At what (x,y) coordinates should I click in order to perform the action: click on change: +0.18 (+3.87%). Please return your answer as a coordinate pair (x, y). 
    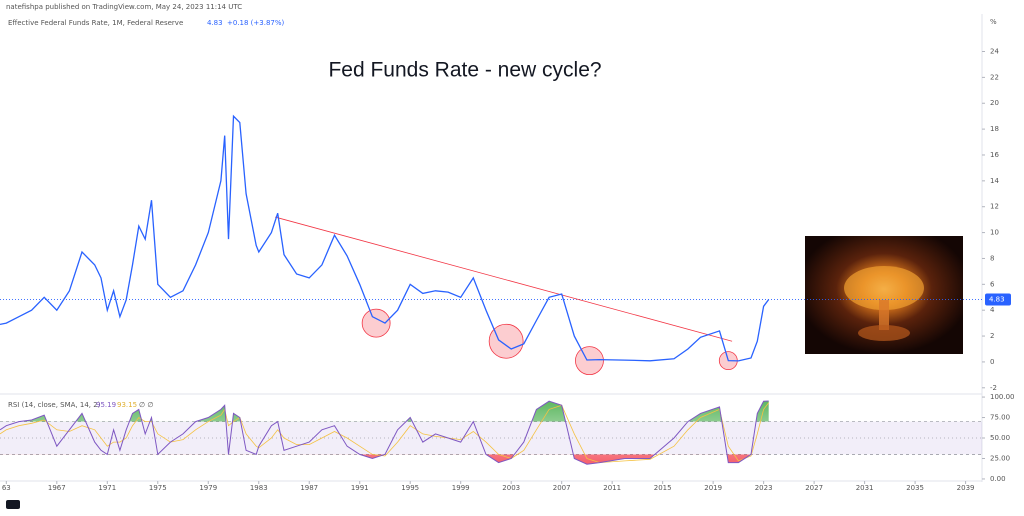
    Looking at the image, I should click on (256, 23).